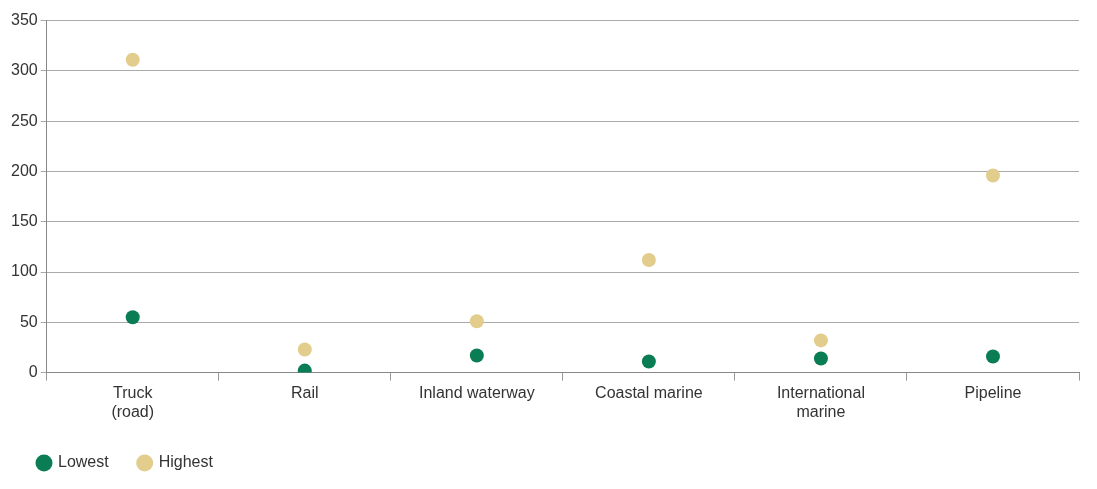 The height and width of the screenshot is (489, 1097). Describe the element at coordinates (820, 401) in the screenshot. I see `x-tick-label: International marine` at that location.